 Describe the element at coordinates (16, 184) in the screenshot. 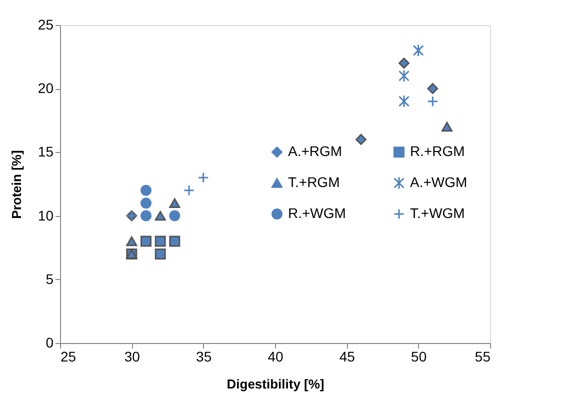

I see `y-axis-title: Protein [%]` at that location.